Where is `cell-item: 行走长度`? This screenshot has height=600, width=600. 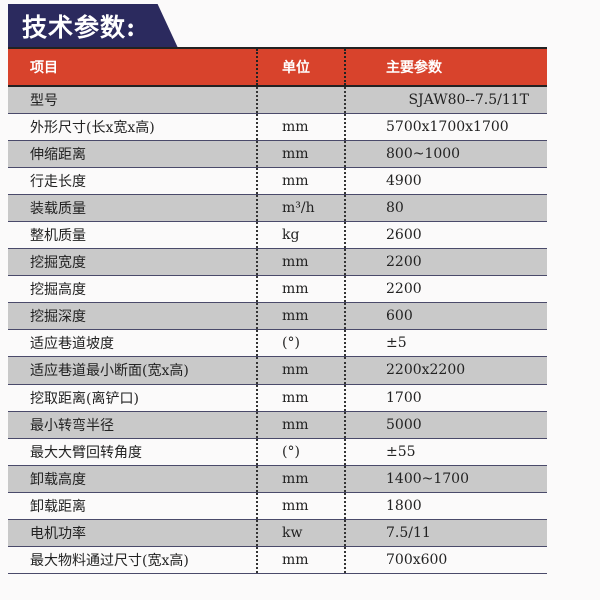
cell-item: 行走长度 is located at coordinates (58, 182).